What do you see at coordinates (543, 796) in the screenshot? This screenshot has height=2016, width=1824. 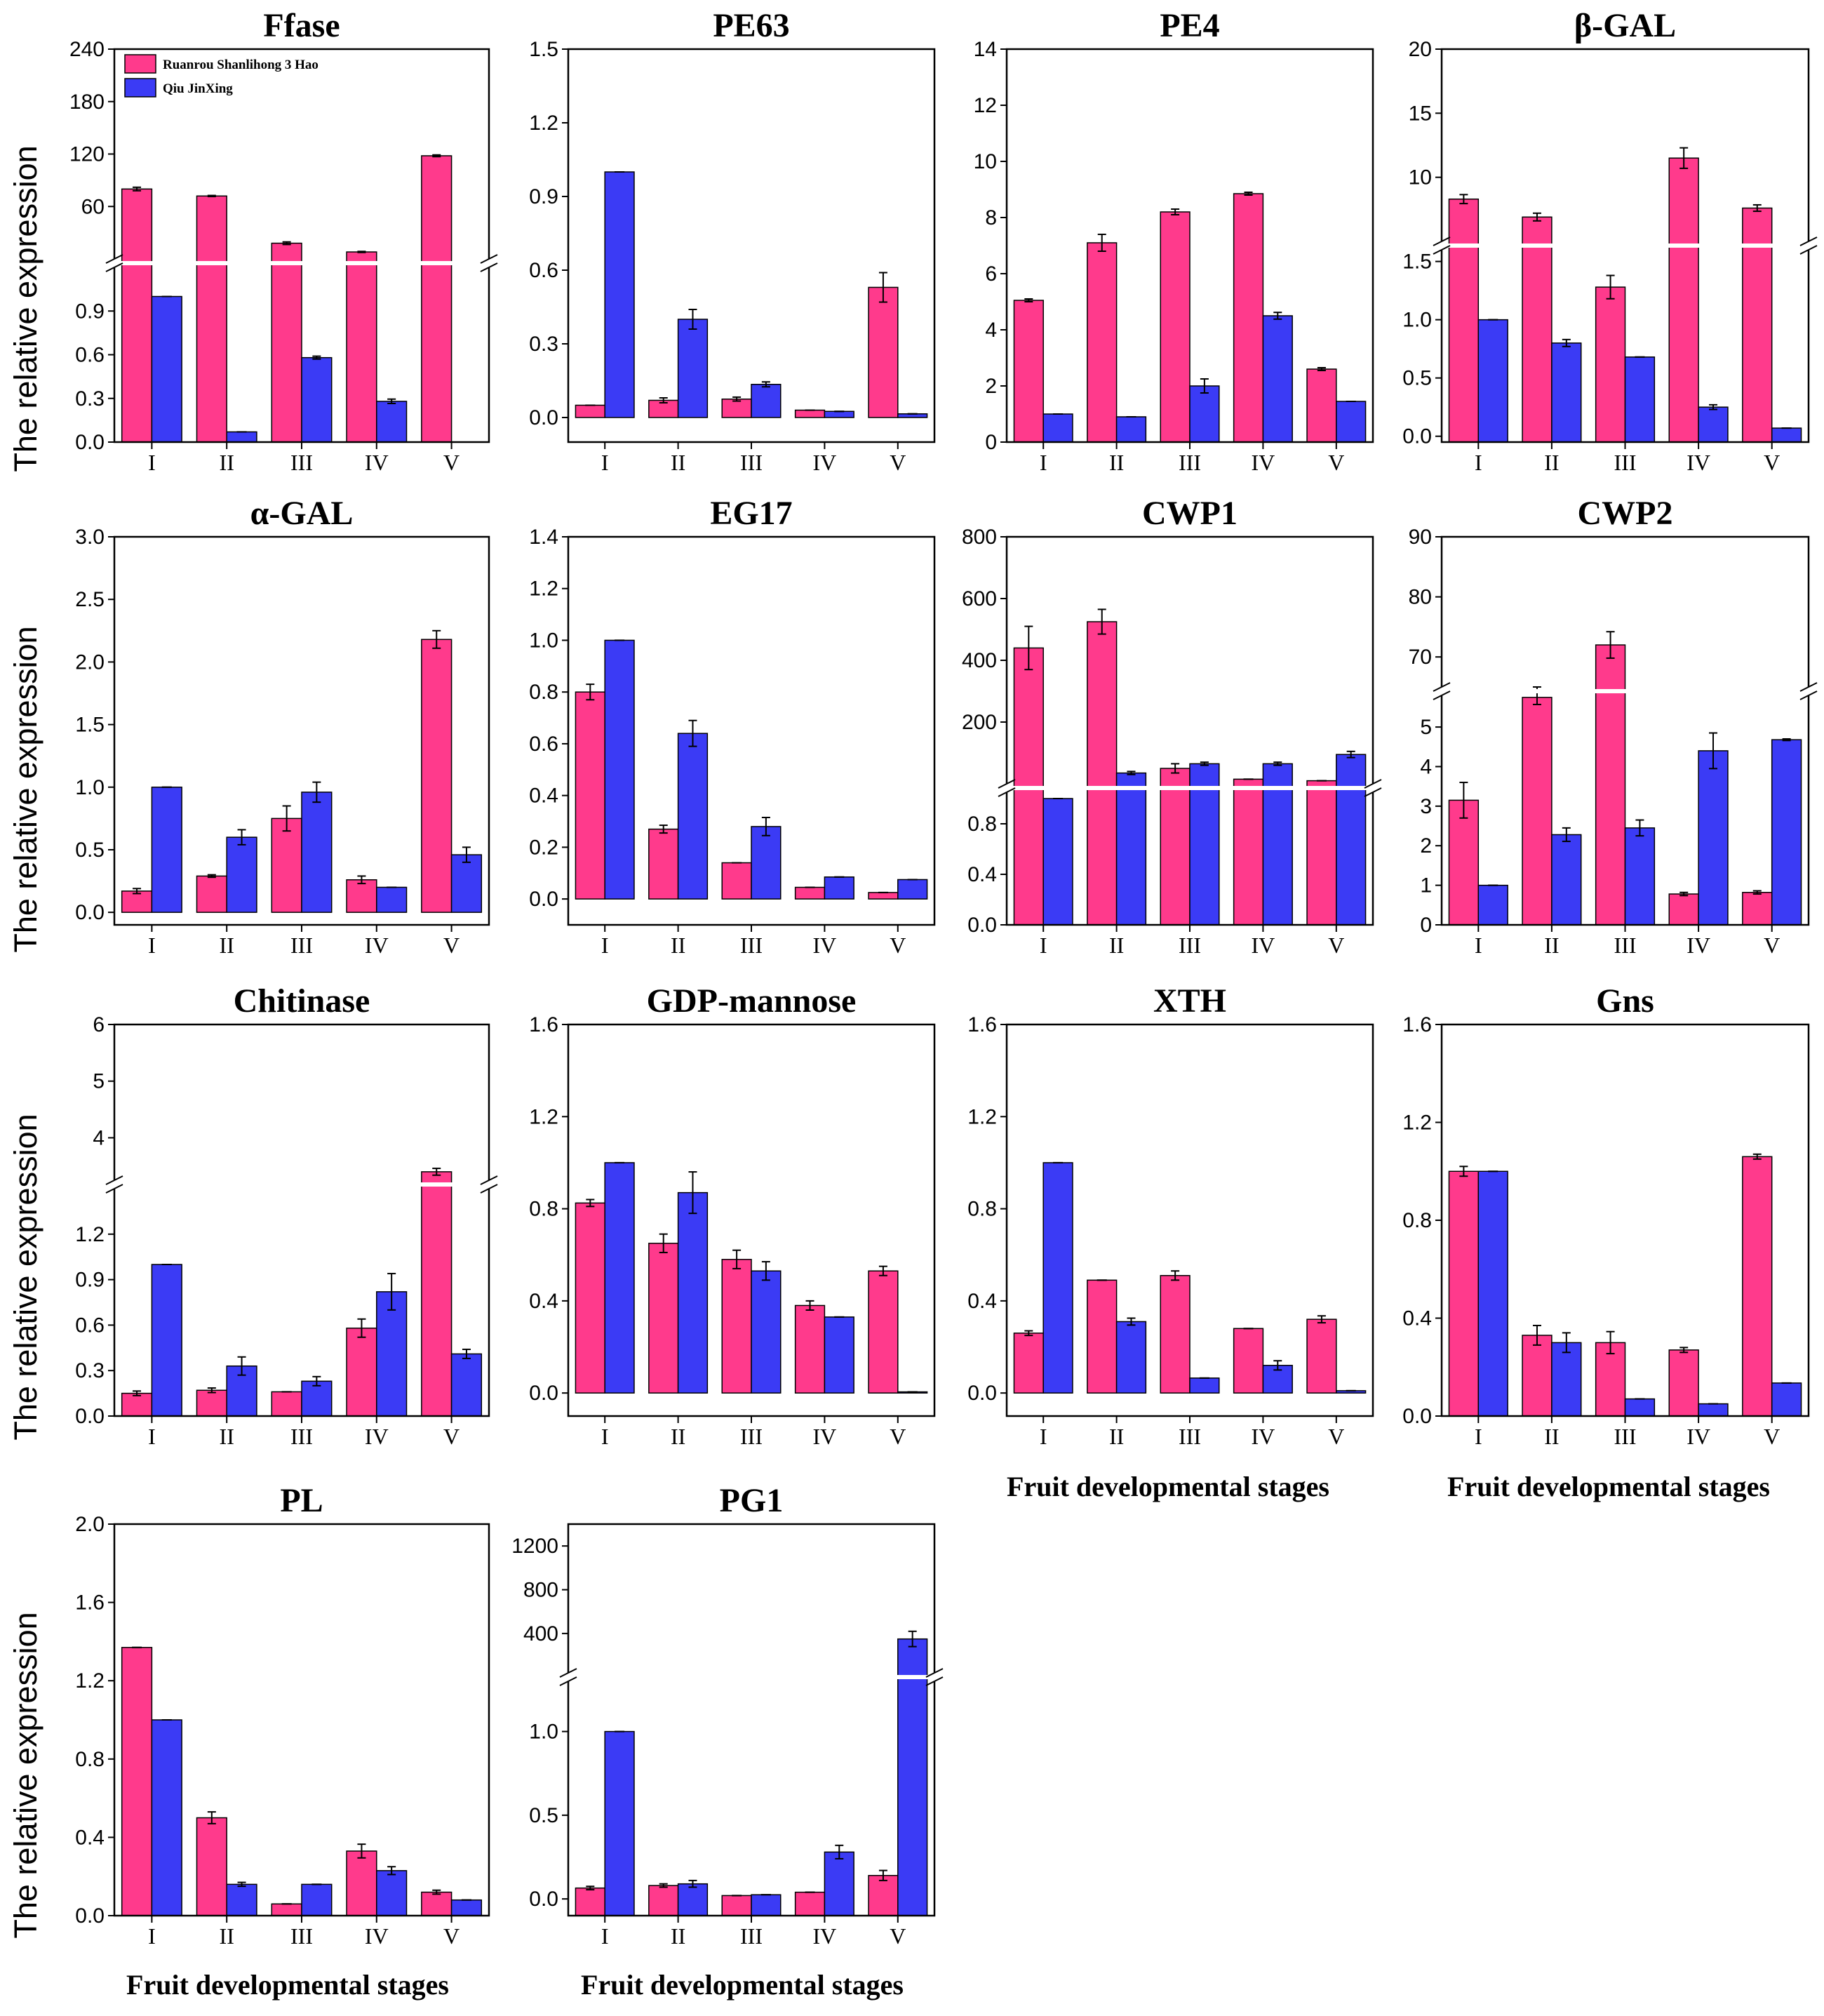 I see `eg17-ytick-label-0-4: 0.4` at bounding box center [543, 796].